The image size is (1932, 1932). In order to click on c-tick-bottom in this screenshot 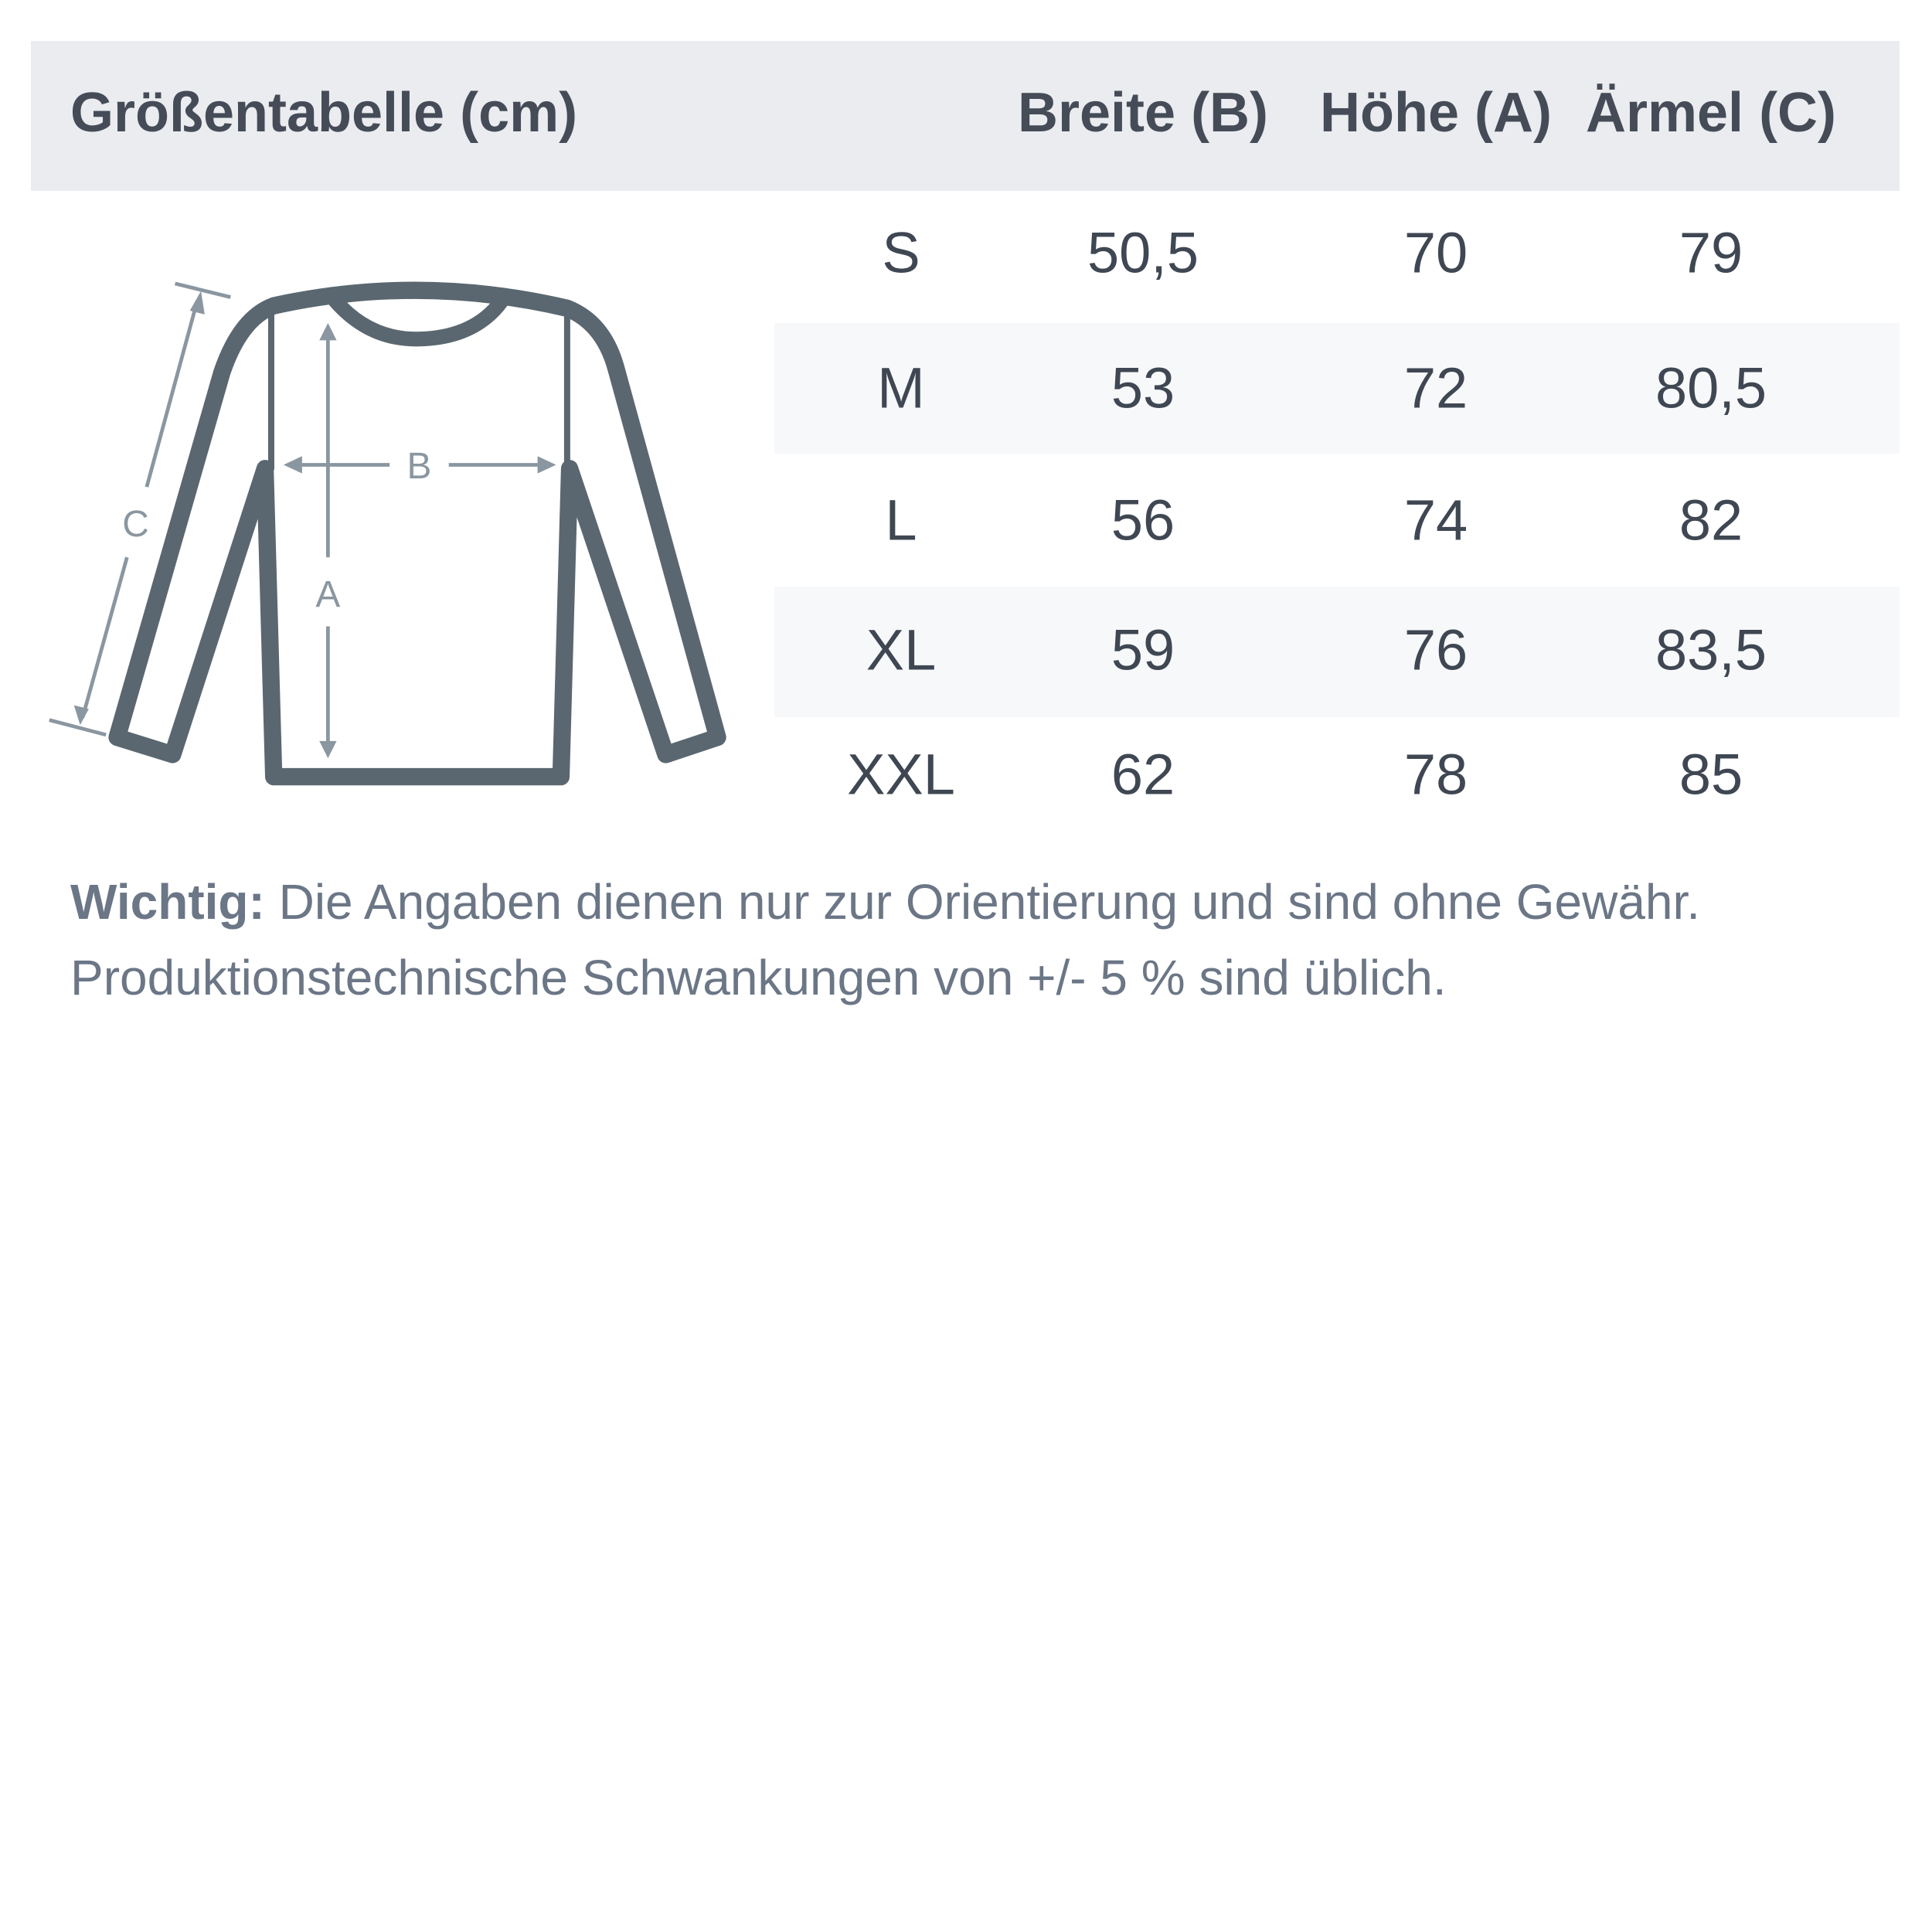, I will do `click(78, 727)`.